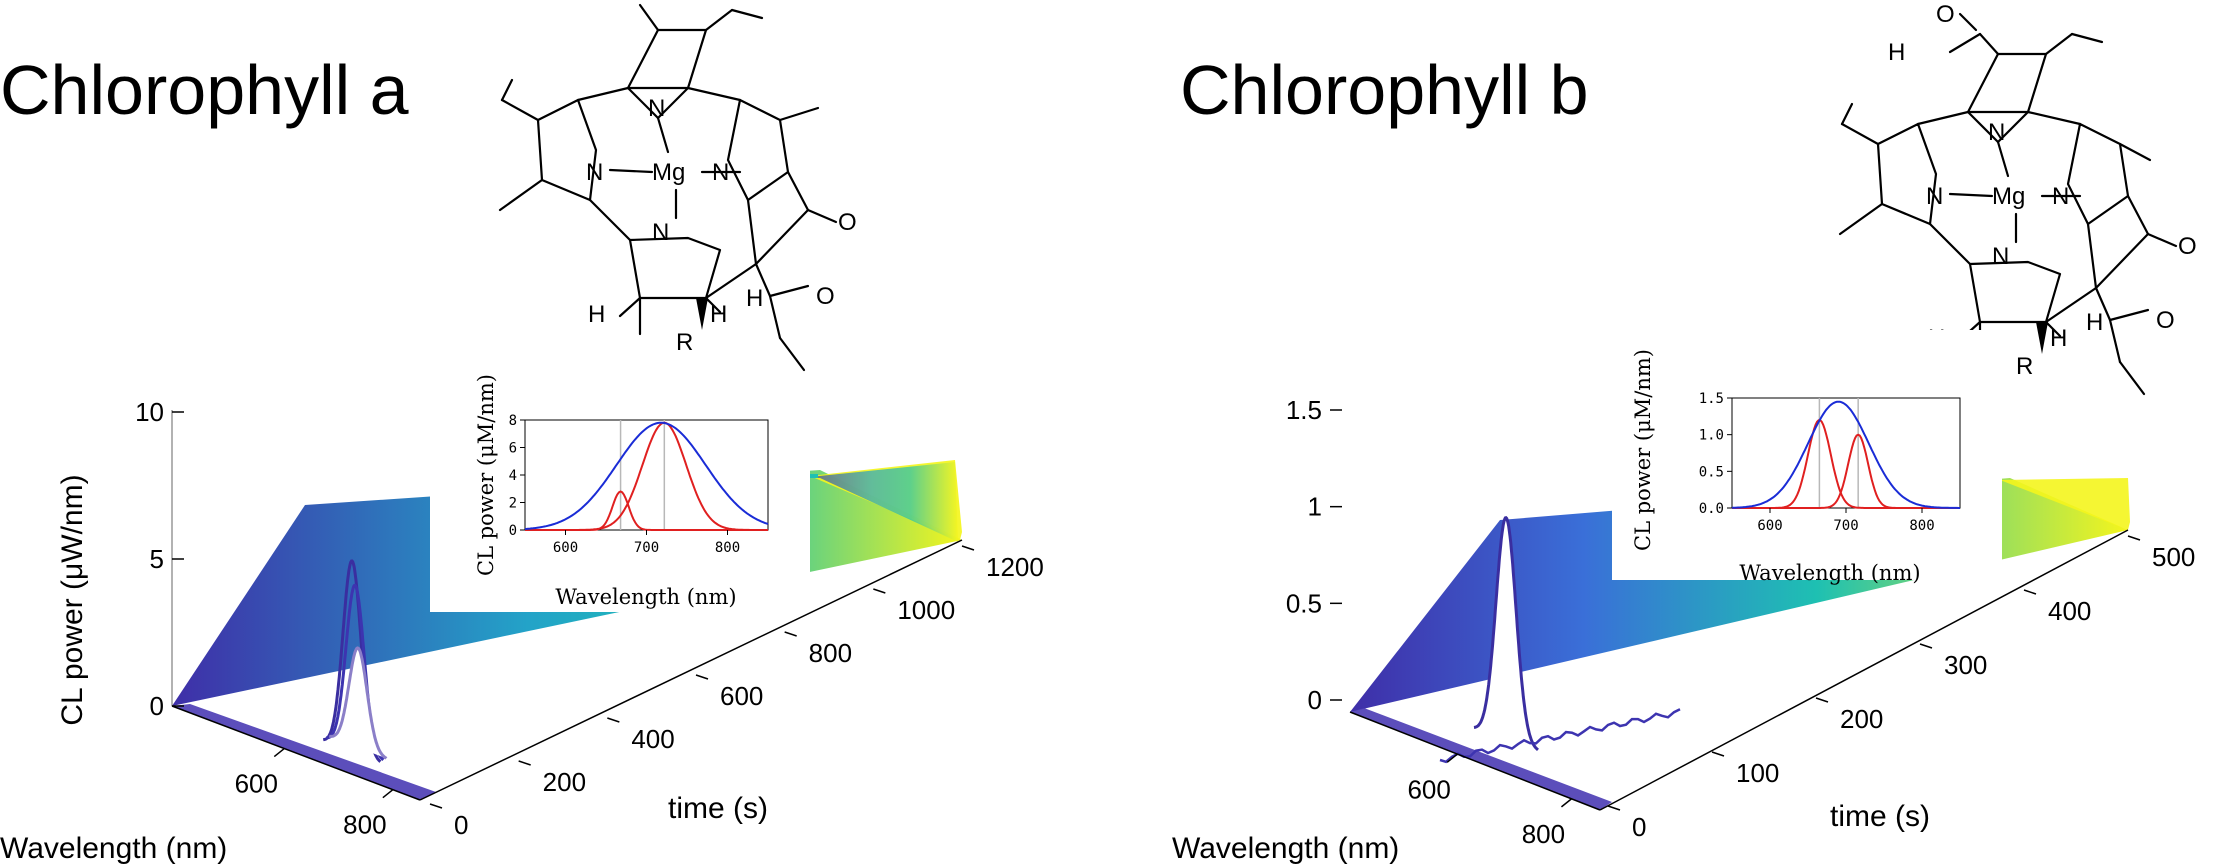 This screenshot has height=868, width=2213. What do you see at coordinates (926, 610) in the screenshot?
I see `time-tick-label: 1000` at bounding box center [926, 610].